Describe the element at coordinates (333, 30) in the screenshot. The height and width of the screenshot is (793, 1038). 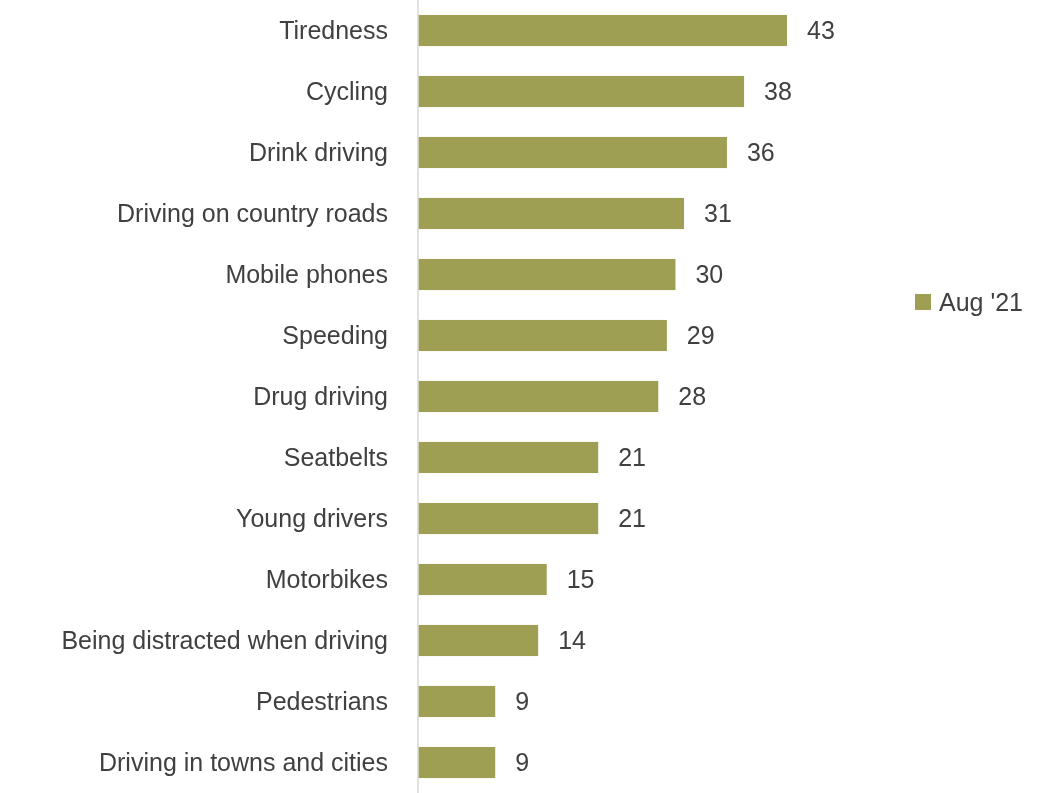
I see `y-tick-label: Tiredness` at that location.